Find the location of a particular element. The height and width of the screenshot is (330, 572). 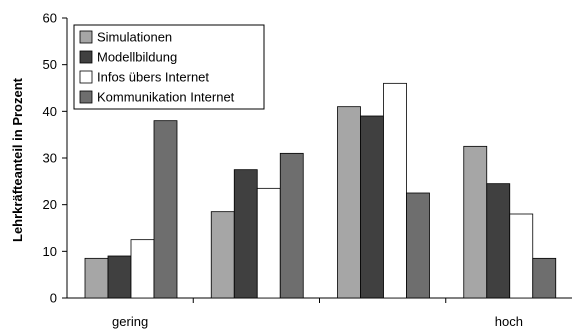

legend-label: Infos übers Internet is located at coordinates (153, 77).